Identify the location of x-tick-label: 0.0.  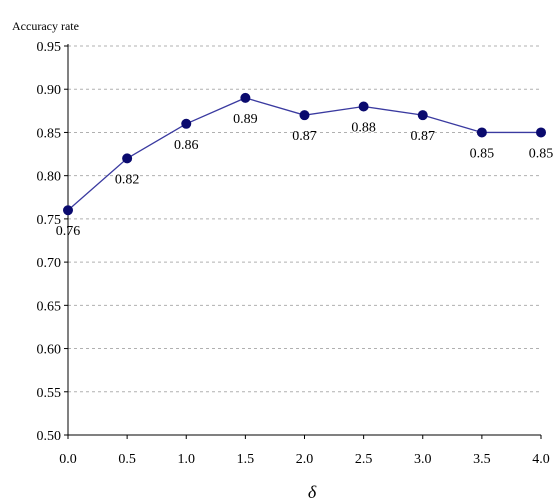
(68, 459).